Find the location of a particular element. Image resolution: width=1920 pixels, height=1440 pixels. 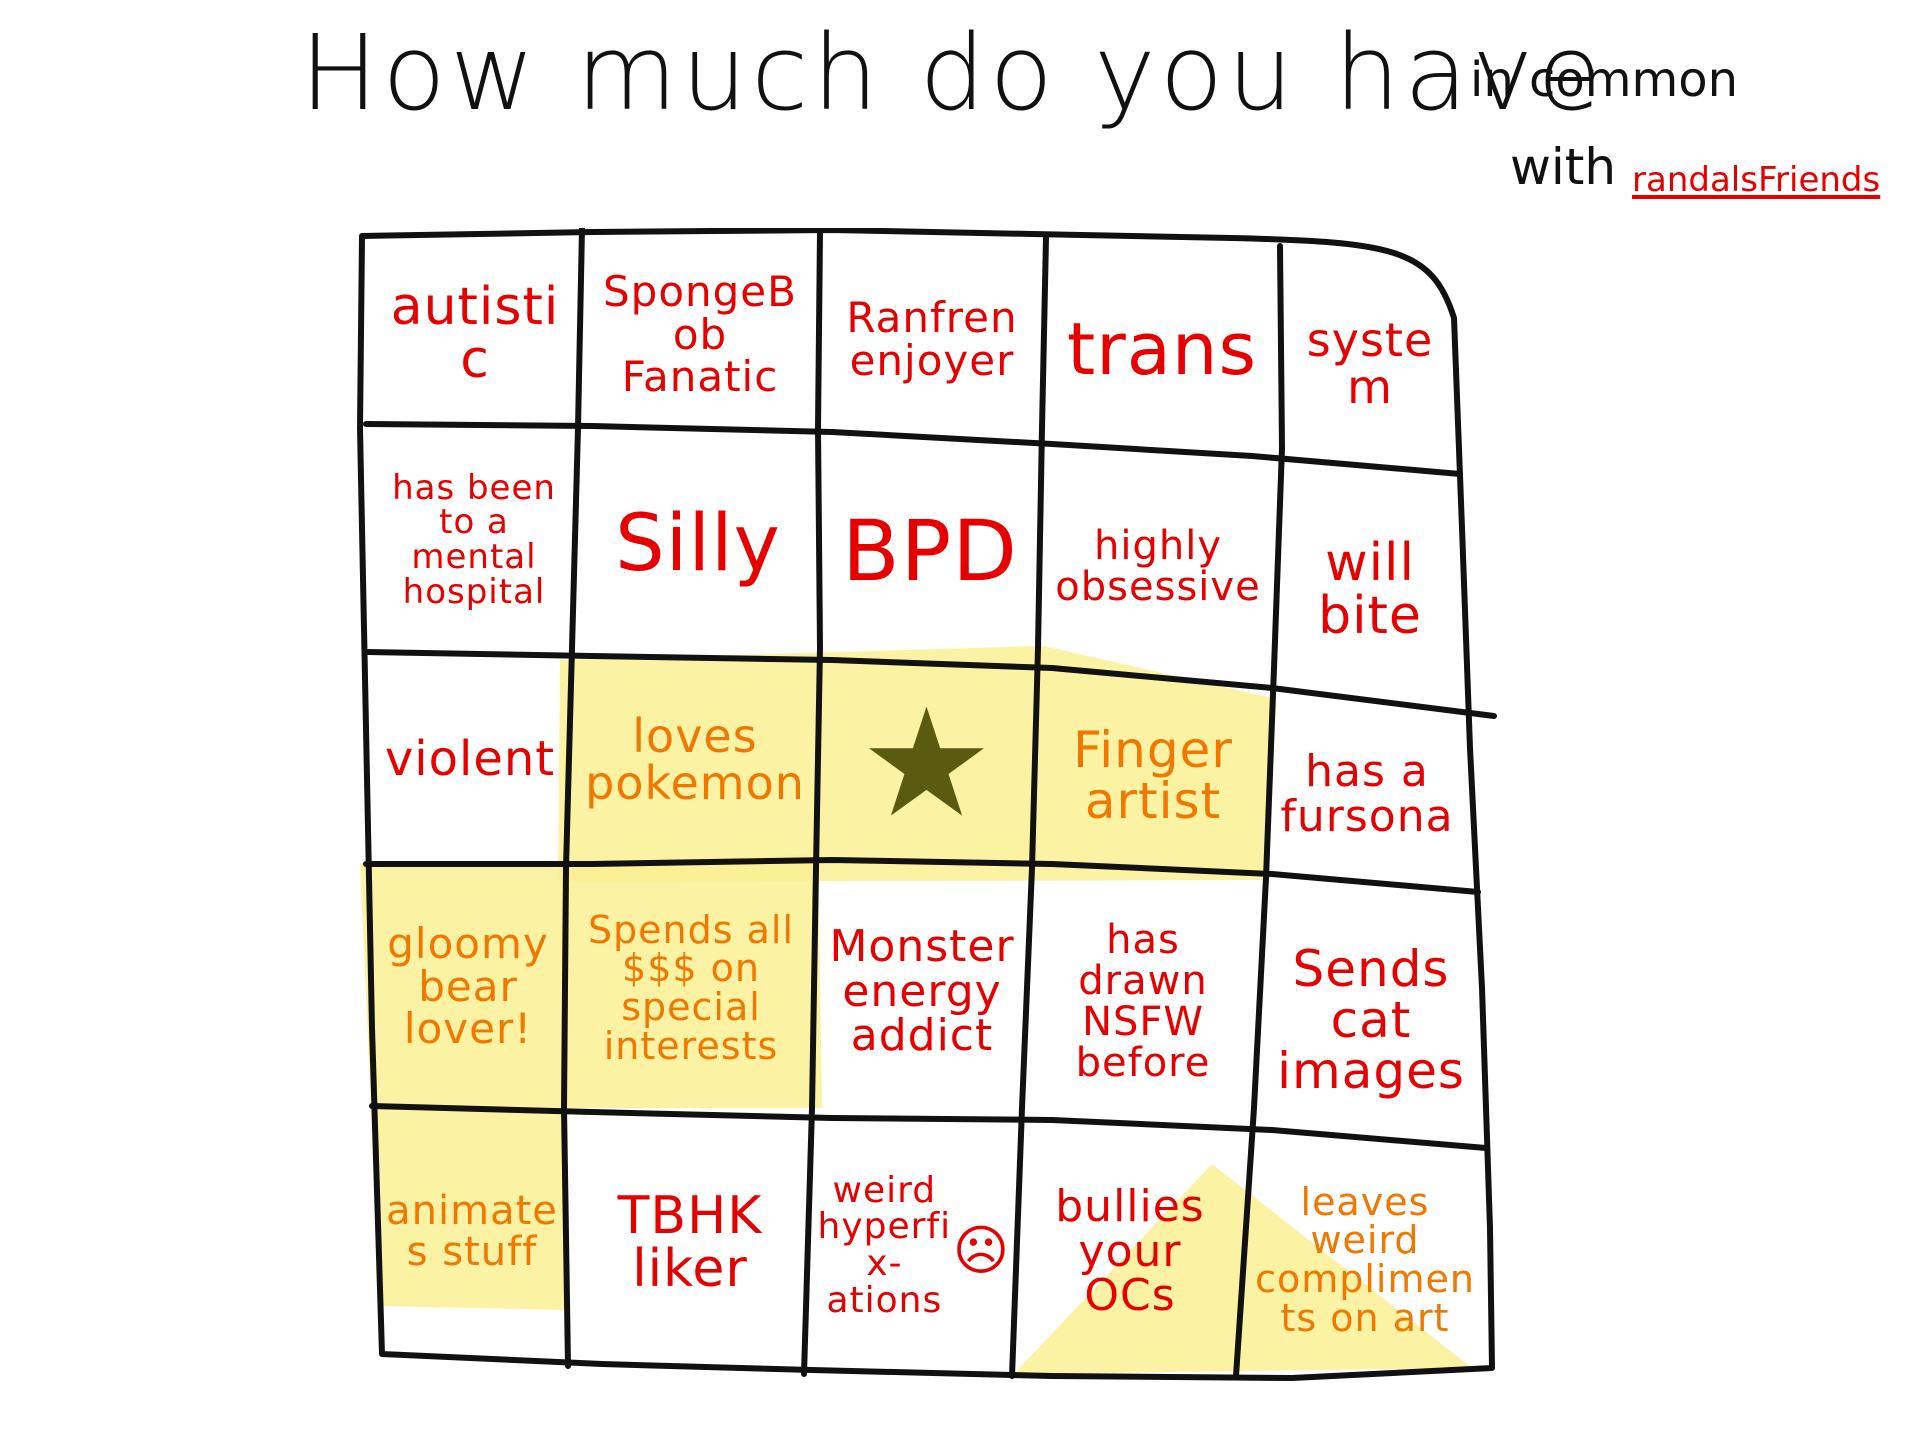

cell-r2c4-text: highly obsessive is located at coordinates (1158, 566).